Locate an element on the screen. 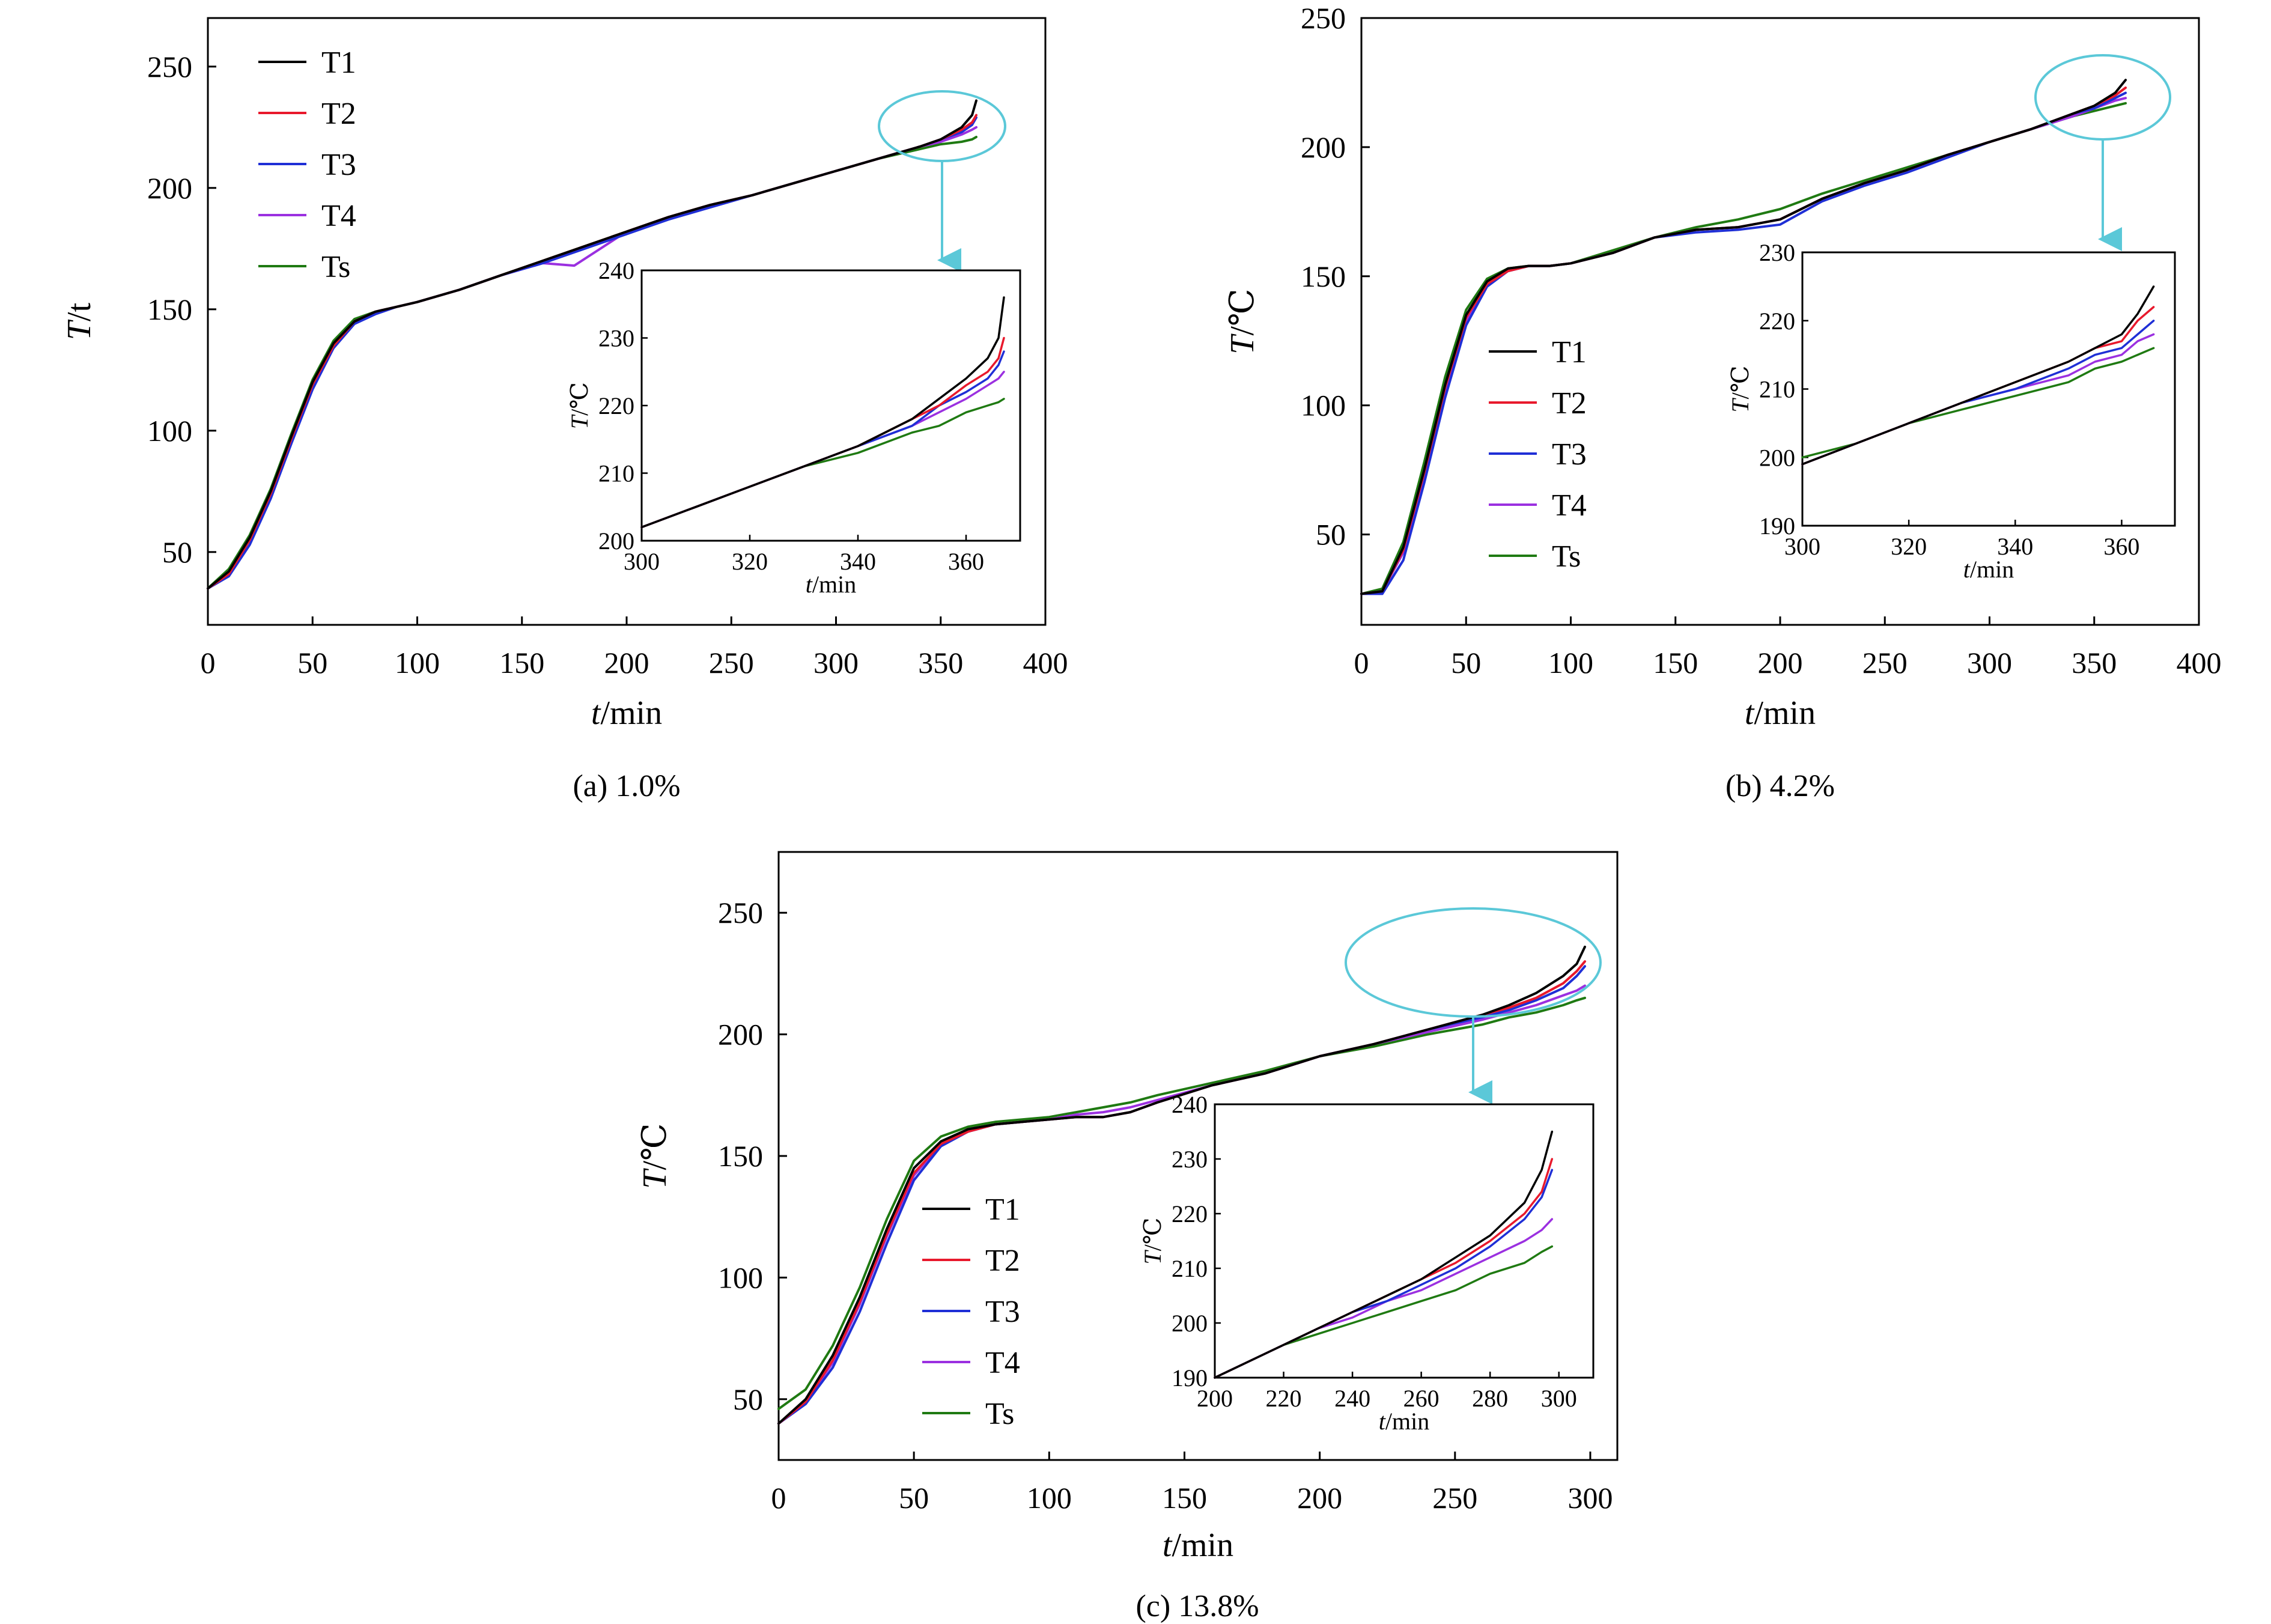 Image resolution: width=2271 pixels, height=1624 pixels. chart-b-ytick-label: 50 is located at coordinates (1331, 535).